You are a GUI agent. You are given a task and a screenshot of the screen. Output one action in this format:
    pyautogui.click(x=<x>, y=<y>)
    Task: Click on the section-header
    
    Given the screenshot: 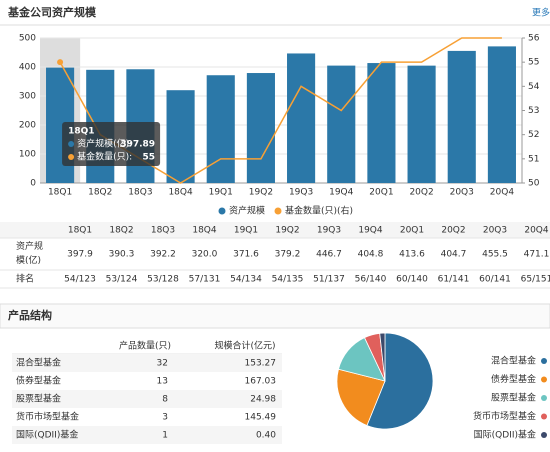 What is the action you would take?
    pyautogui.click(x=275, y=316)
    